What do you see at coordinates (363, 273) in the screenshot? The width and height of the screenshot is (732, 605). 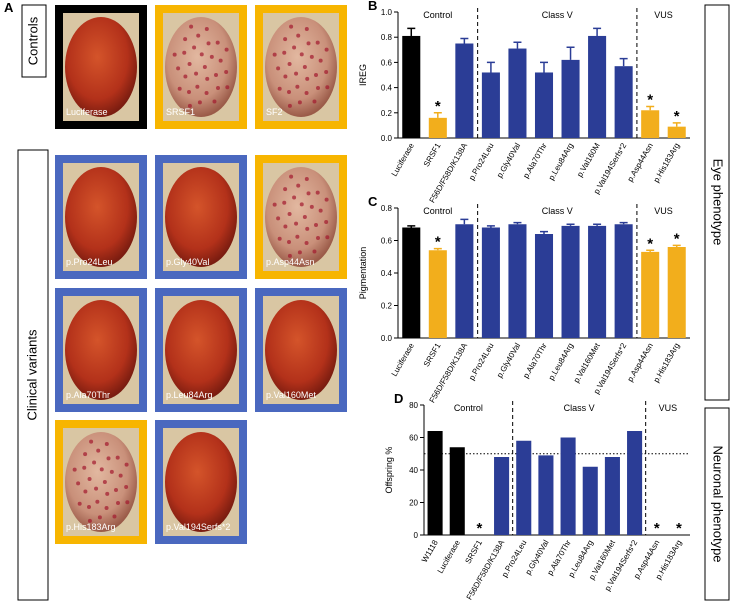 I see `y-axis-label: Pigmentation` at bounding box center [363, 273].